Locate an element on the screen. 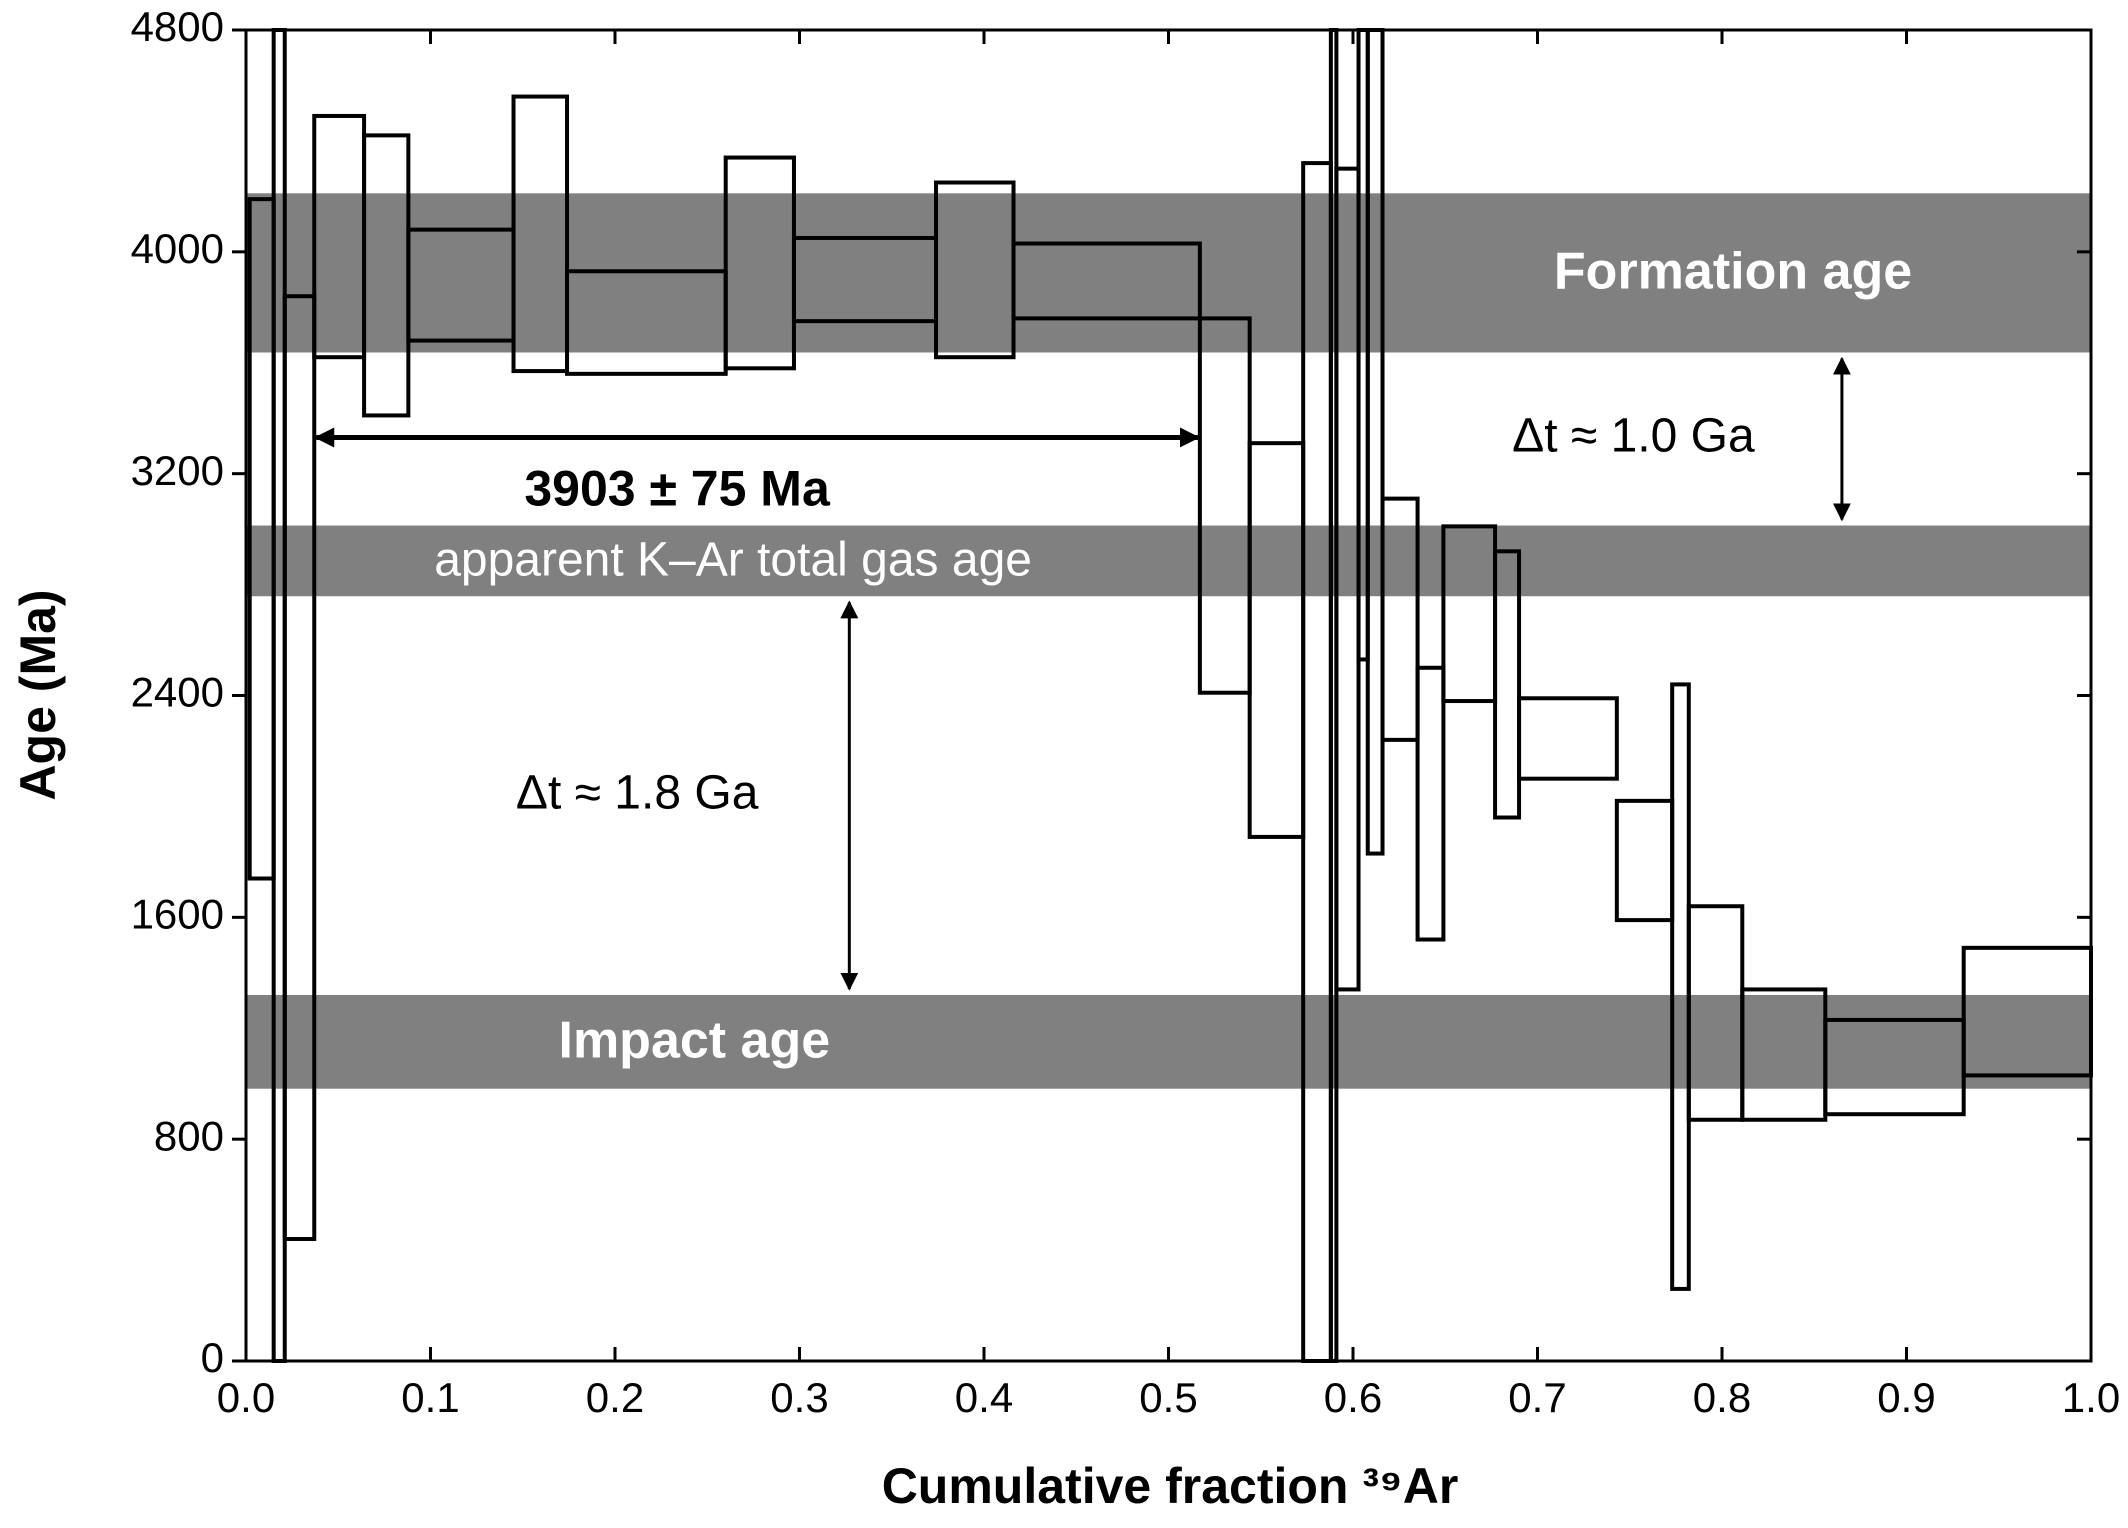 Image resolution: width=2128 pixels, height=1528 pixels. y-tick-label: 0 is located at coordinates (212, 1357).